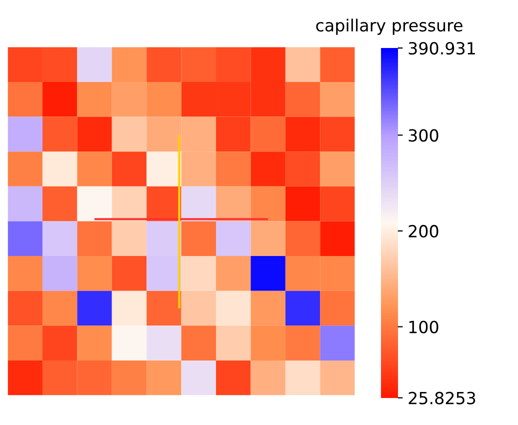 The height and width of the screenshot is (425, 518). Describe the element at coordinates (441, 48) in the screenshot. I see `color-bar-label: 390.931` at that location.